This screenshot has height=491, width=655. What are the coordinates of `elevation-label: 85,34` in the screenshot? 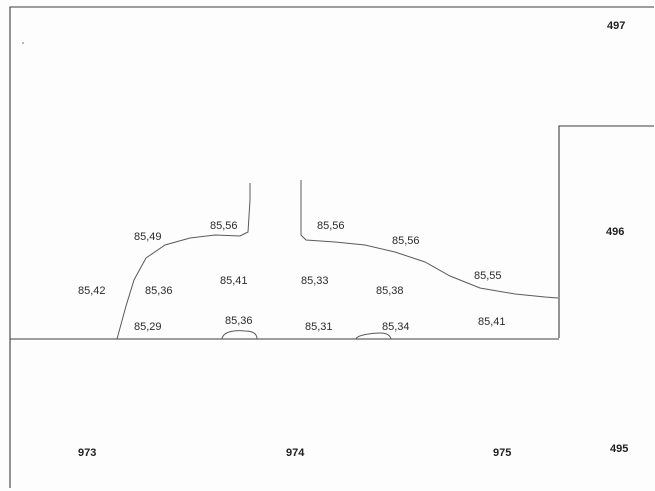 It's located at (396, 327).